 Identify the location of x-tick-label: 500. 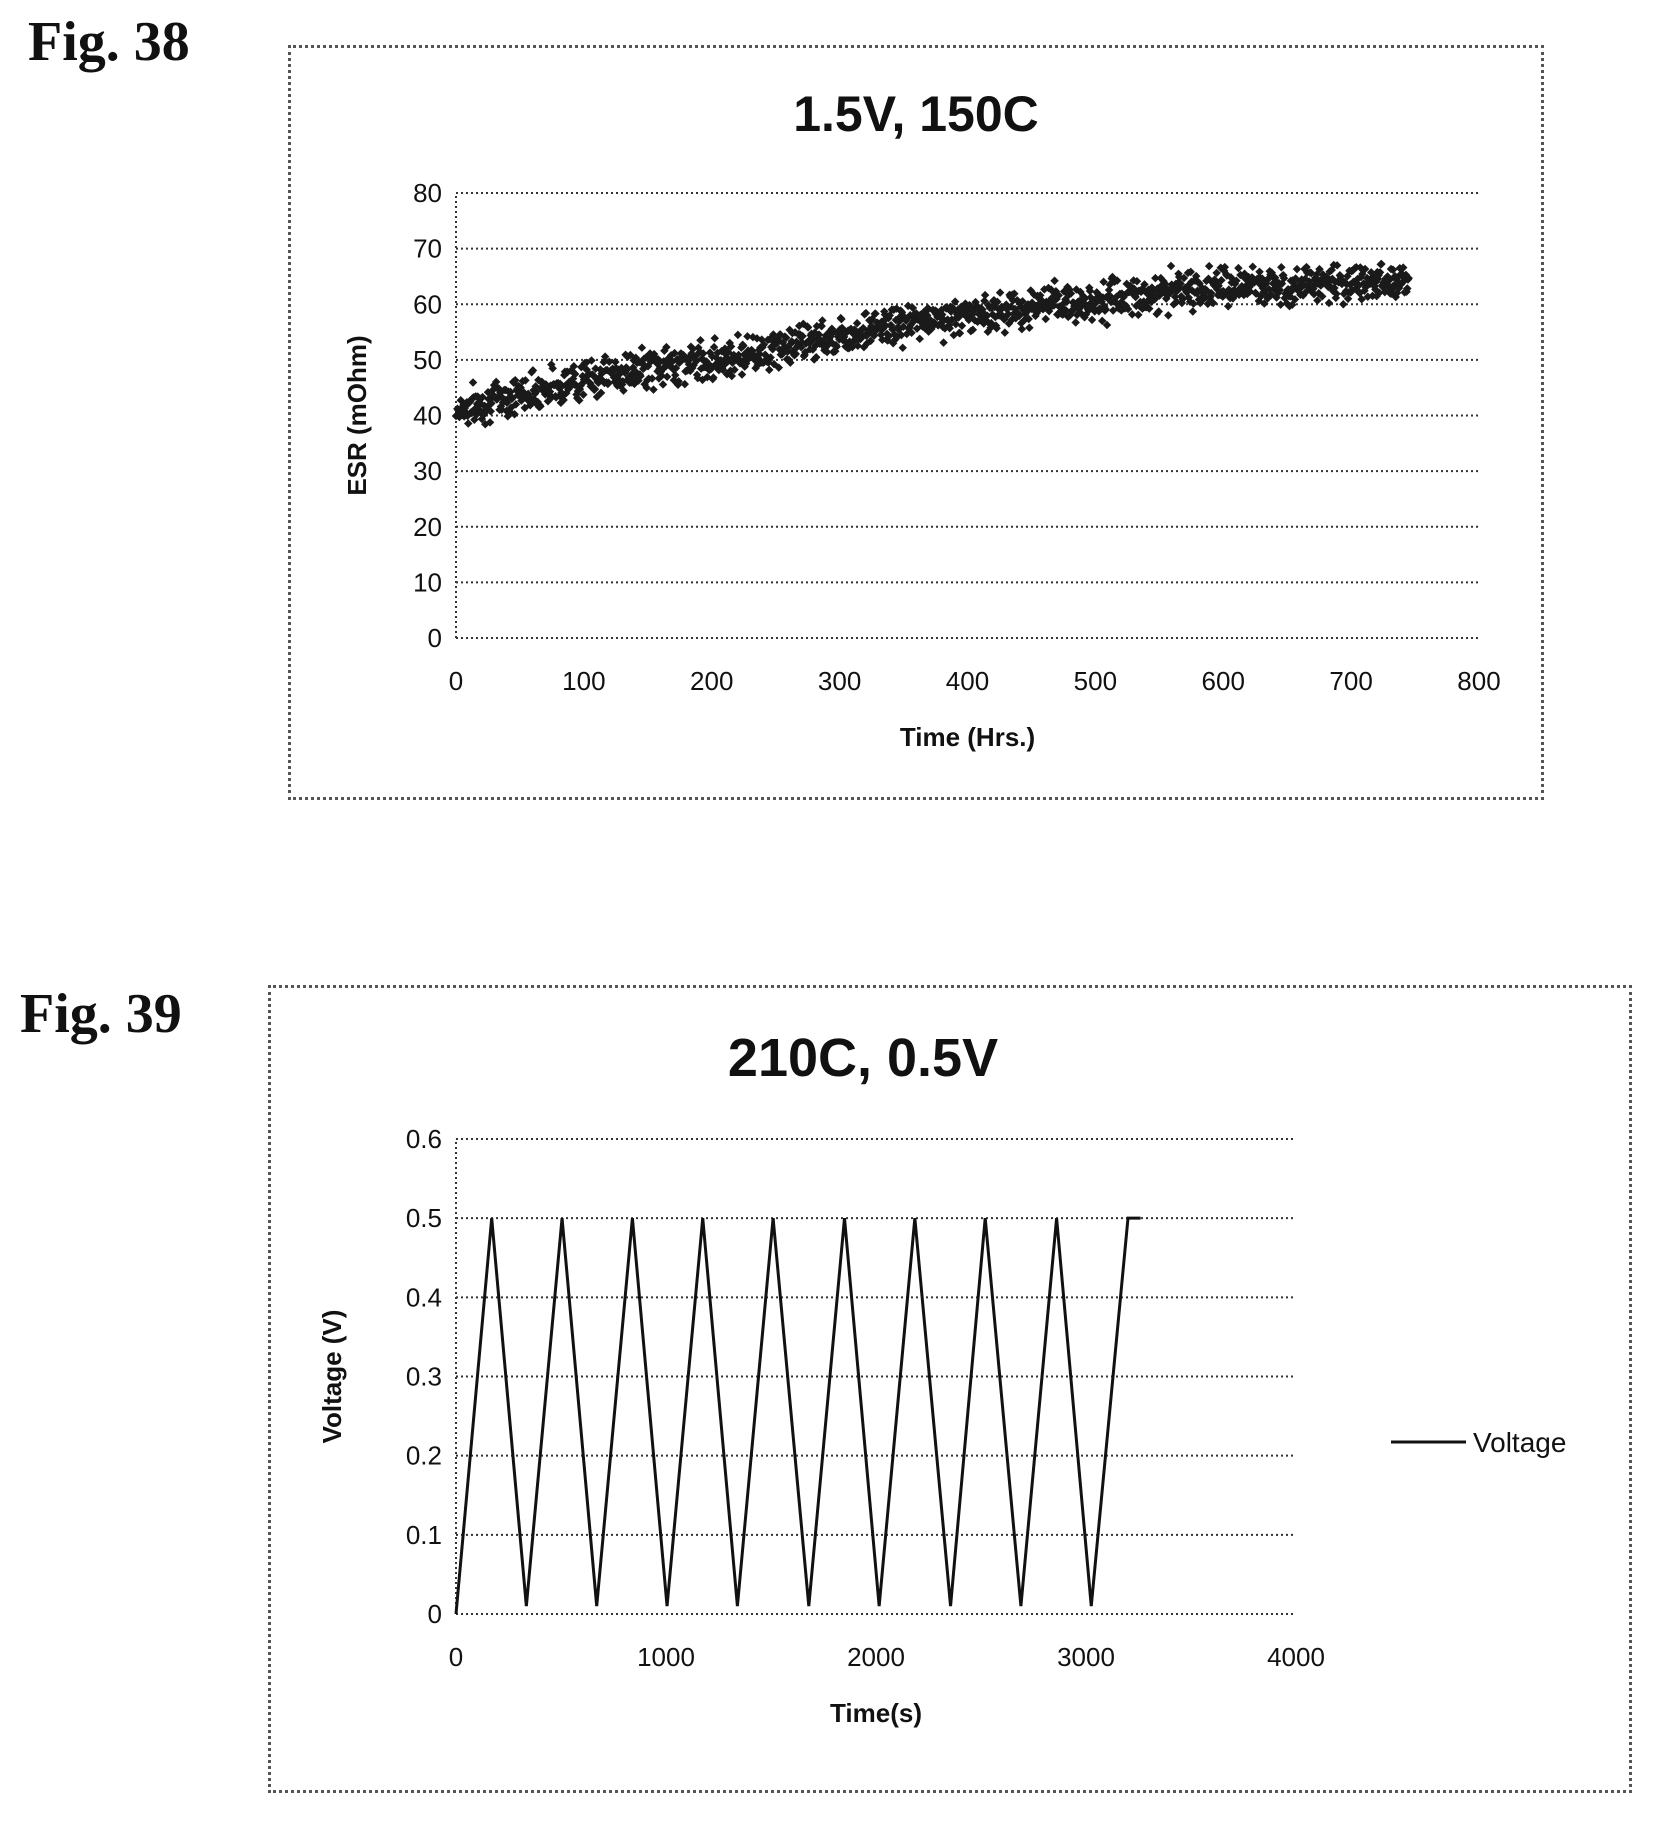
(1095, 681).